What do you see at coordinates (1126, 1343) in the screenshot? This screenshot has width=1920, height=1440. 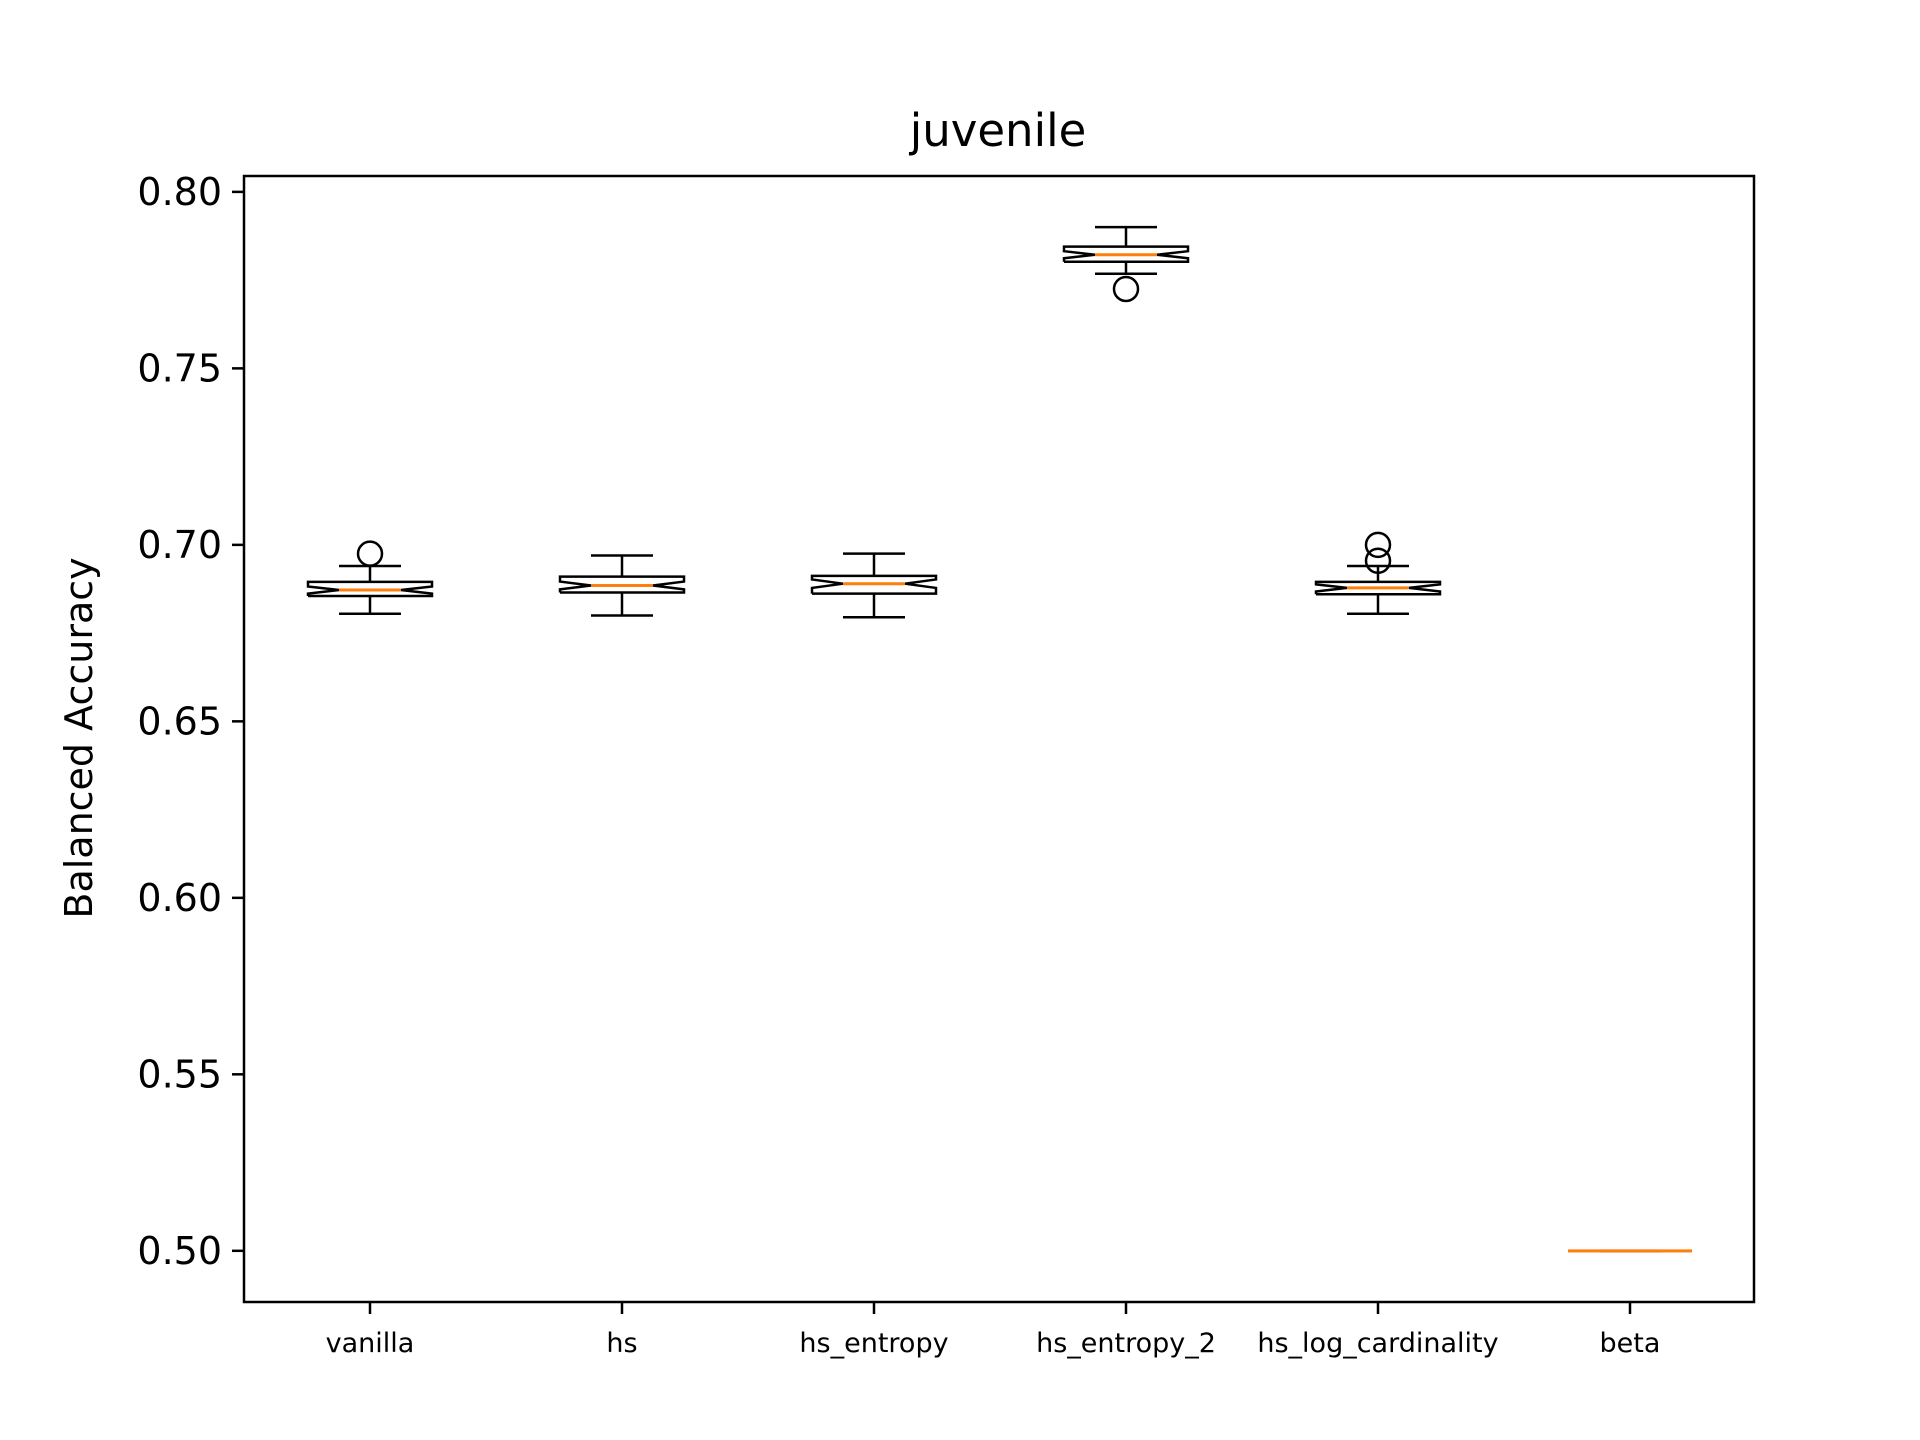 I see `x-tick-label: hs_entropy_2` at bounding box center [1126, 1343].